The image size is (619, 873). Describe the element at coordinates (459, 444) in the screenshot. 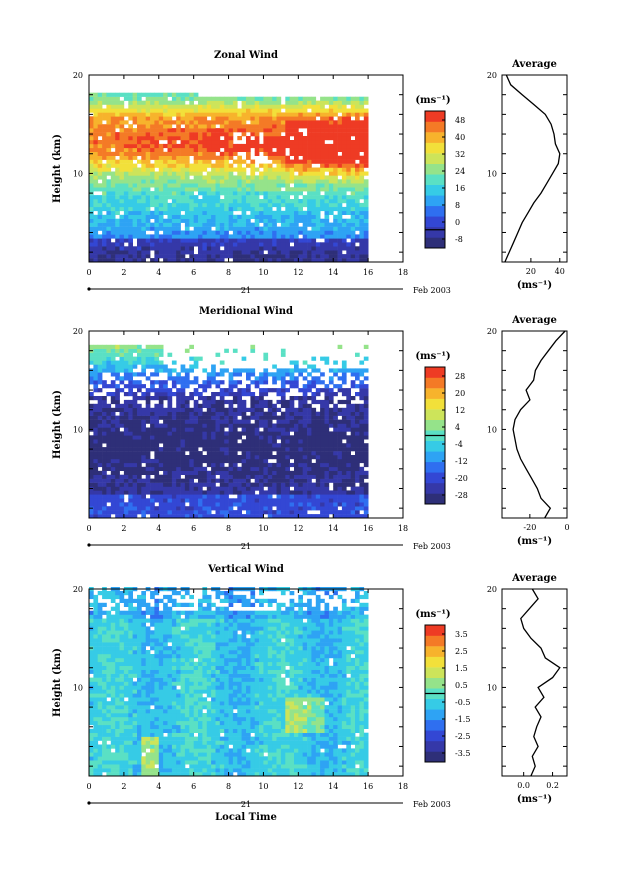

I see `colorbar-tick-label: -4` at that location.